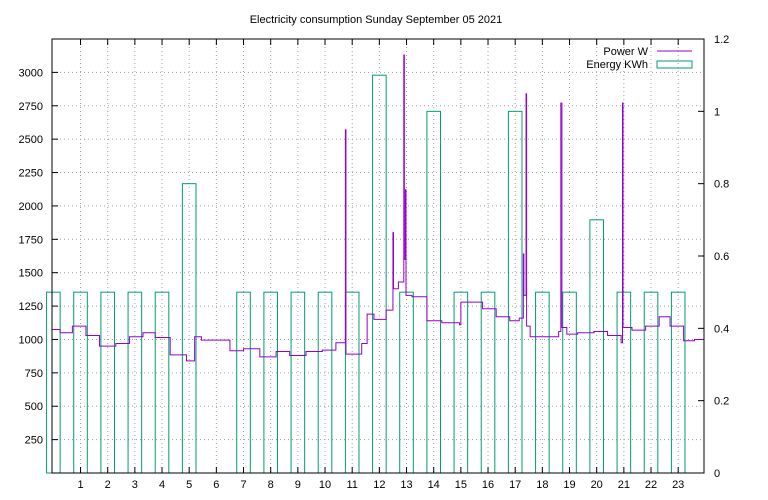 This screenshot has width=768, height=500. I want to click on legend-label-energy: Energy KWh, so click(617, 65).